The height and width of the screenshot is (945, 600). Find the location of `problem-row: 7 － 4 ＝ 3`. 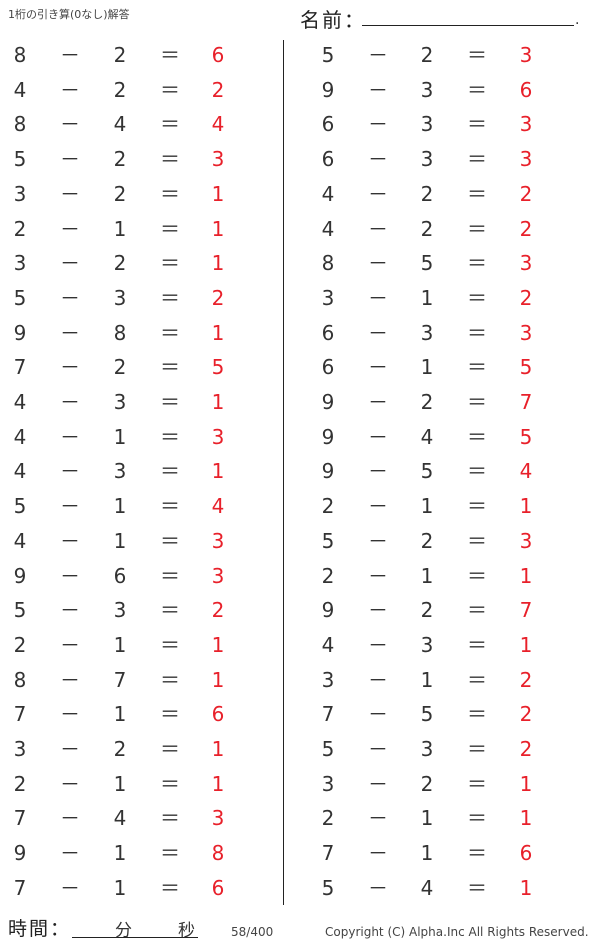

problem-row: 7 － 4 ＝ 3 is located at coordinates (300, 818).